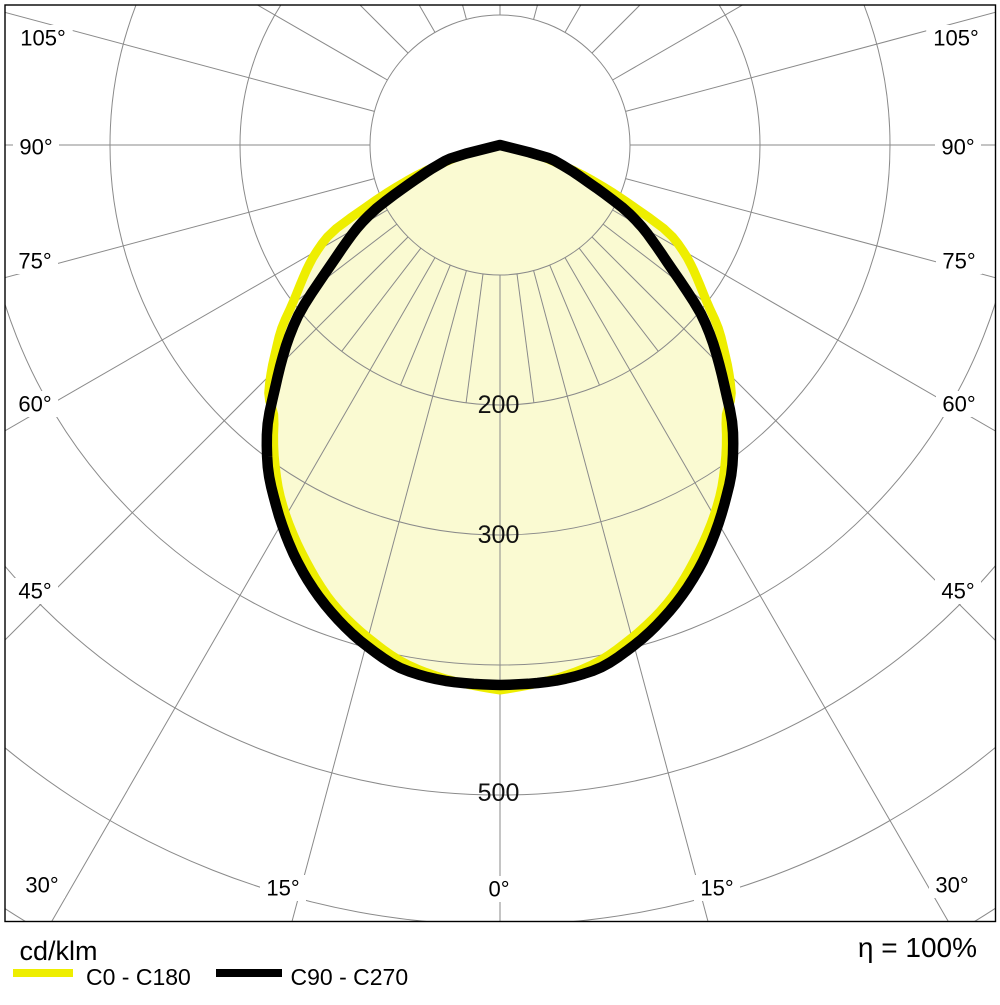 The width and height of the screenshot is (1000, 1005). What do you see at coordinates (498, 889) in the screenshot?
I see `svg-text: 0°` at bounding box center [498, 889].